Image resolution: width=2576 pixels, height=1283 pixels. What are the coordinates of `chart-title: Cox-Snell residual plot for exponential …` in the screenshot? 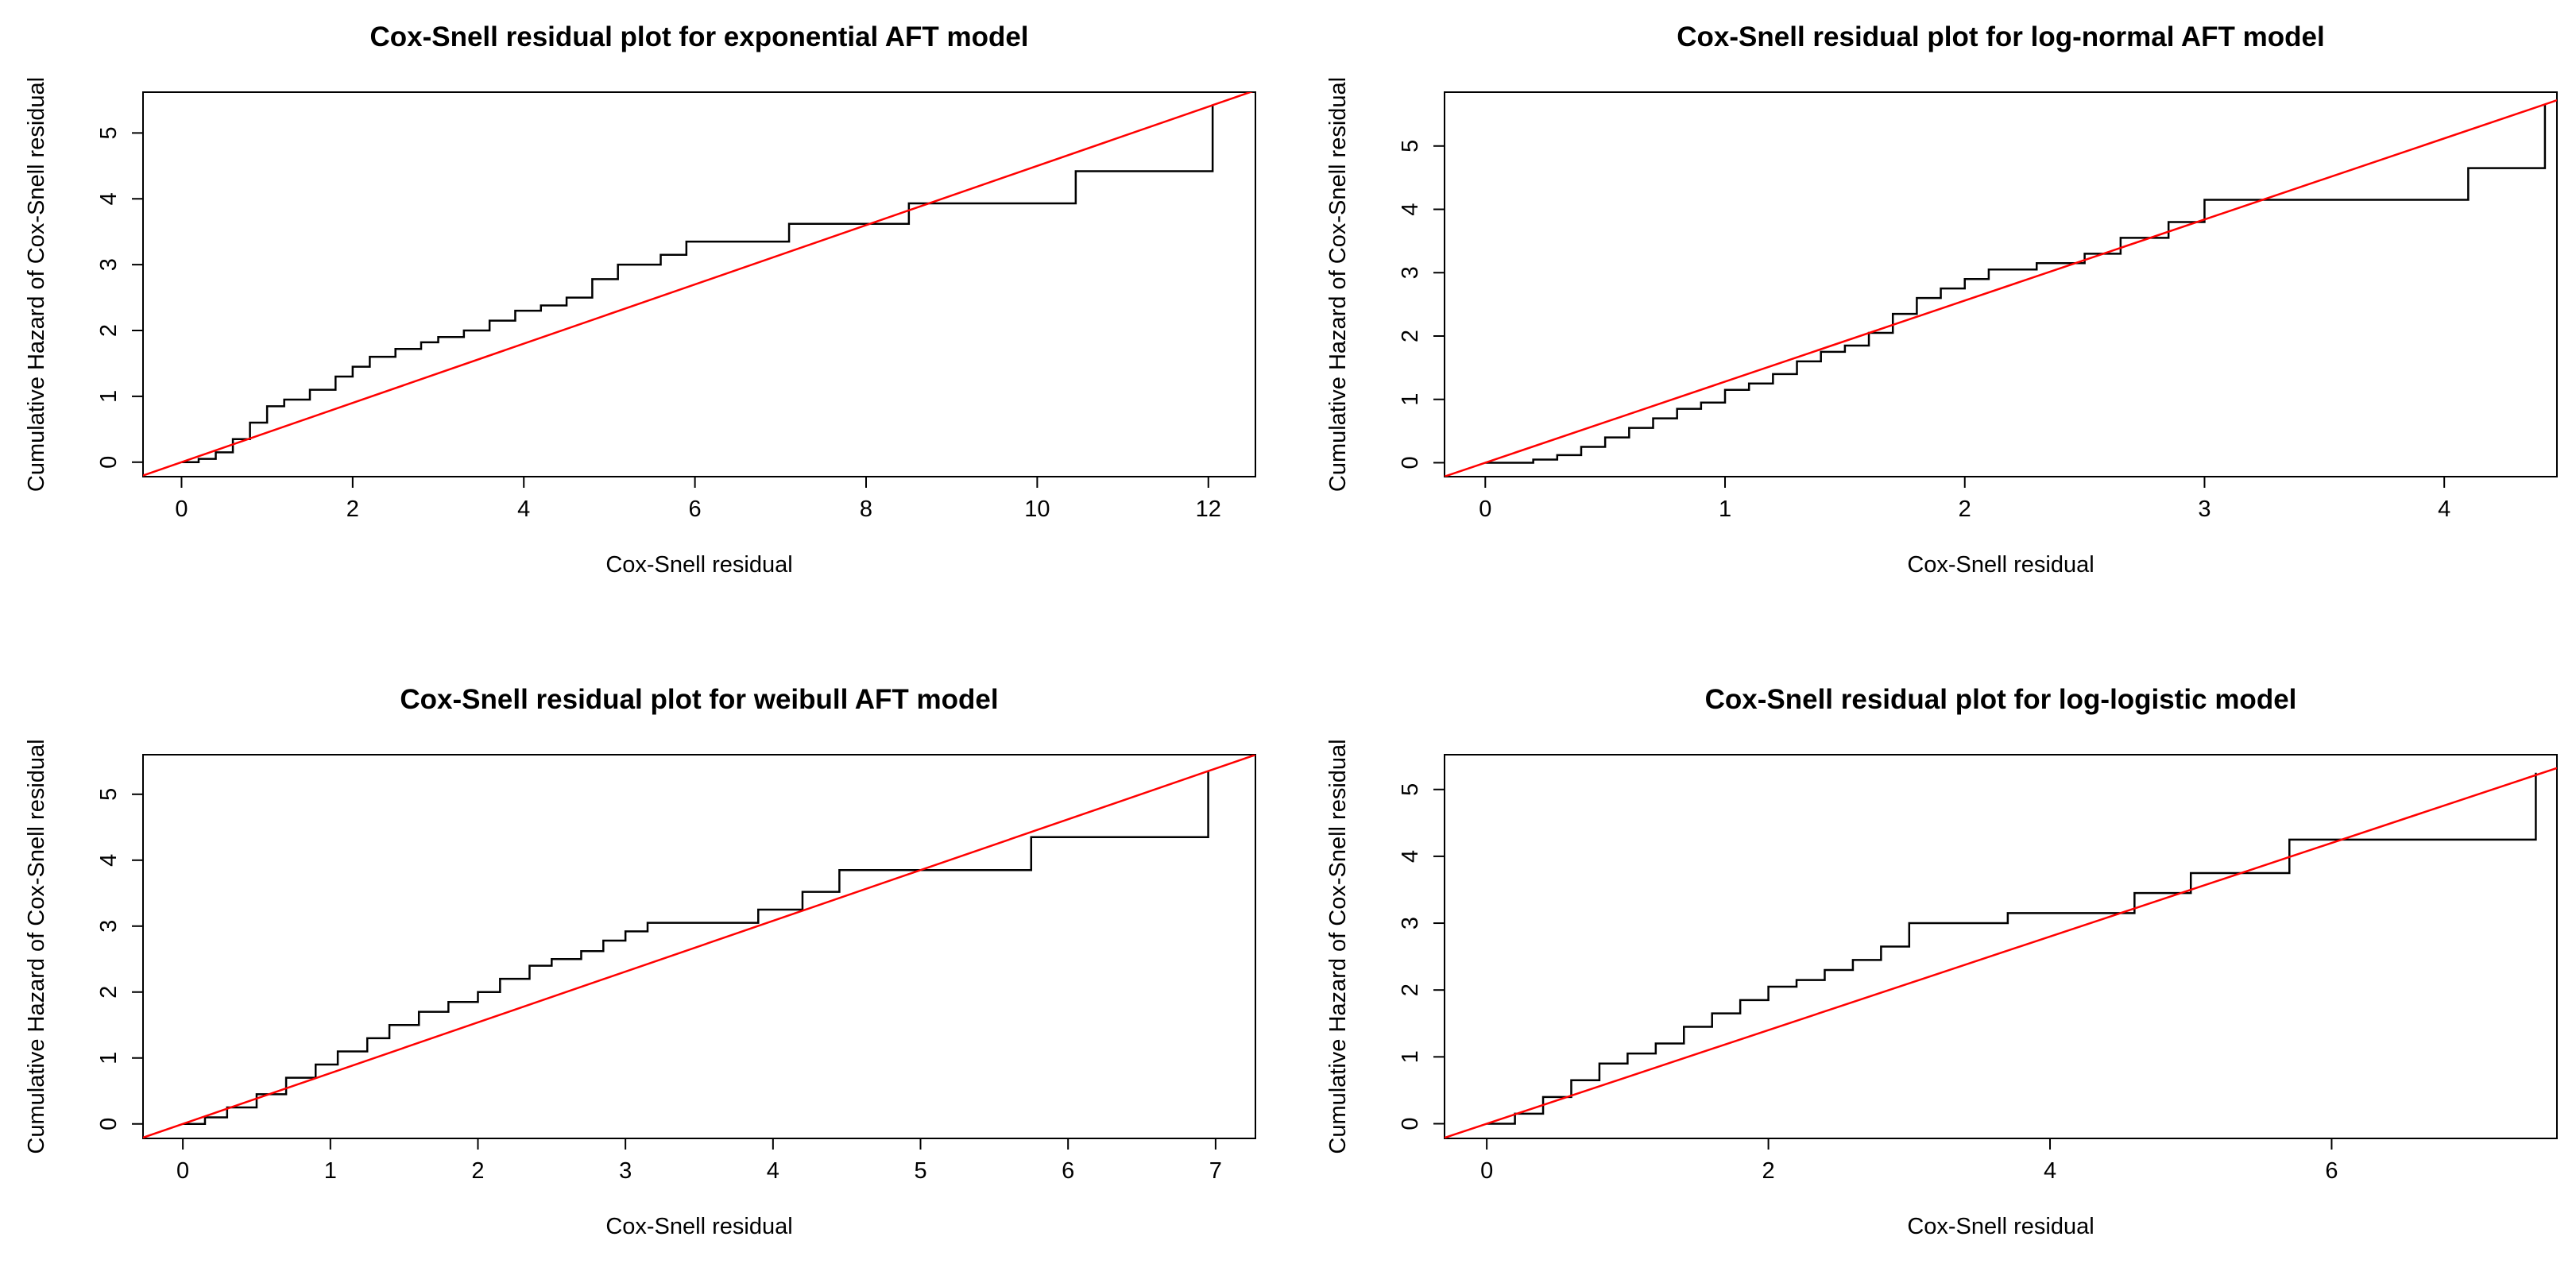 It's located at (698, 36).